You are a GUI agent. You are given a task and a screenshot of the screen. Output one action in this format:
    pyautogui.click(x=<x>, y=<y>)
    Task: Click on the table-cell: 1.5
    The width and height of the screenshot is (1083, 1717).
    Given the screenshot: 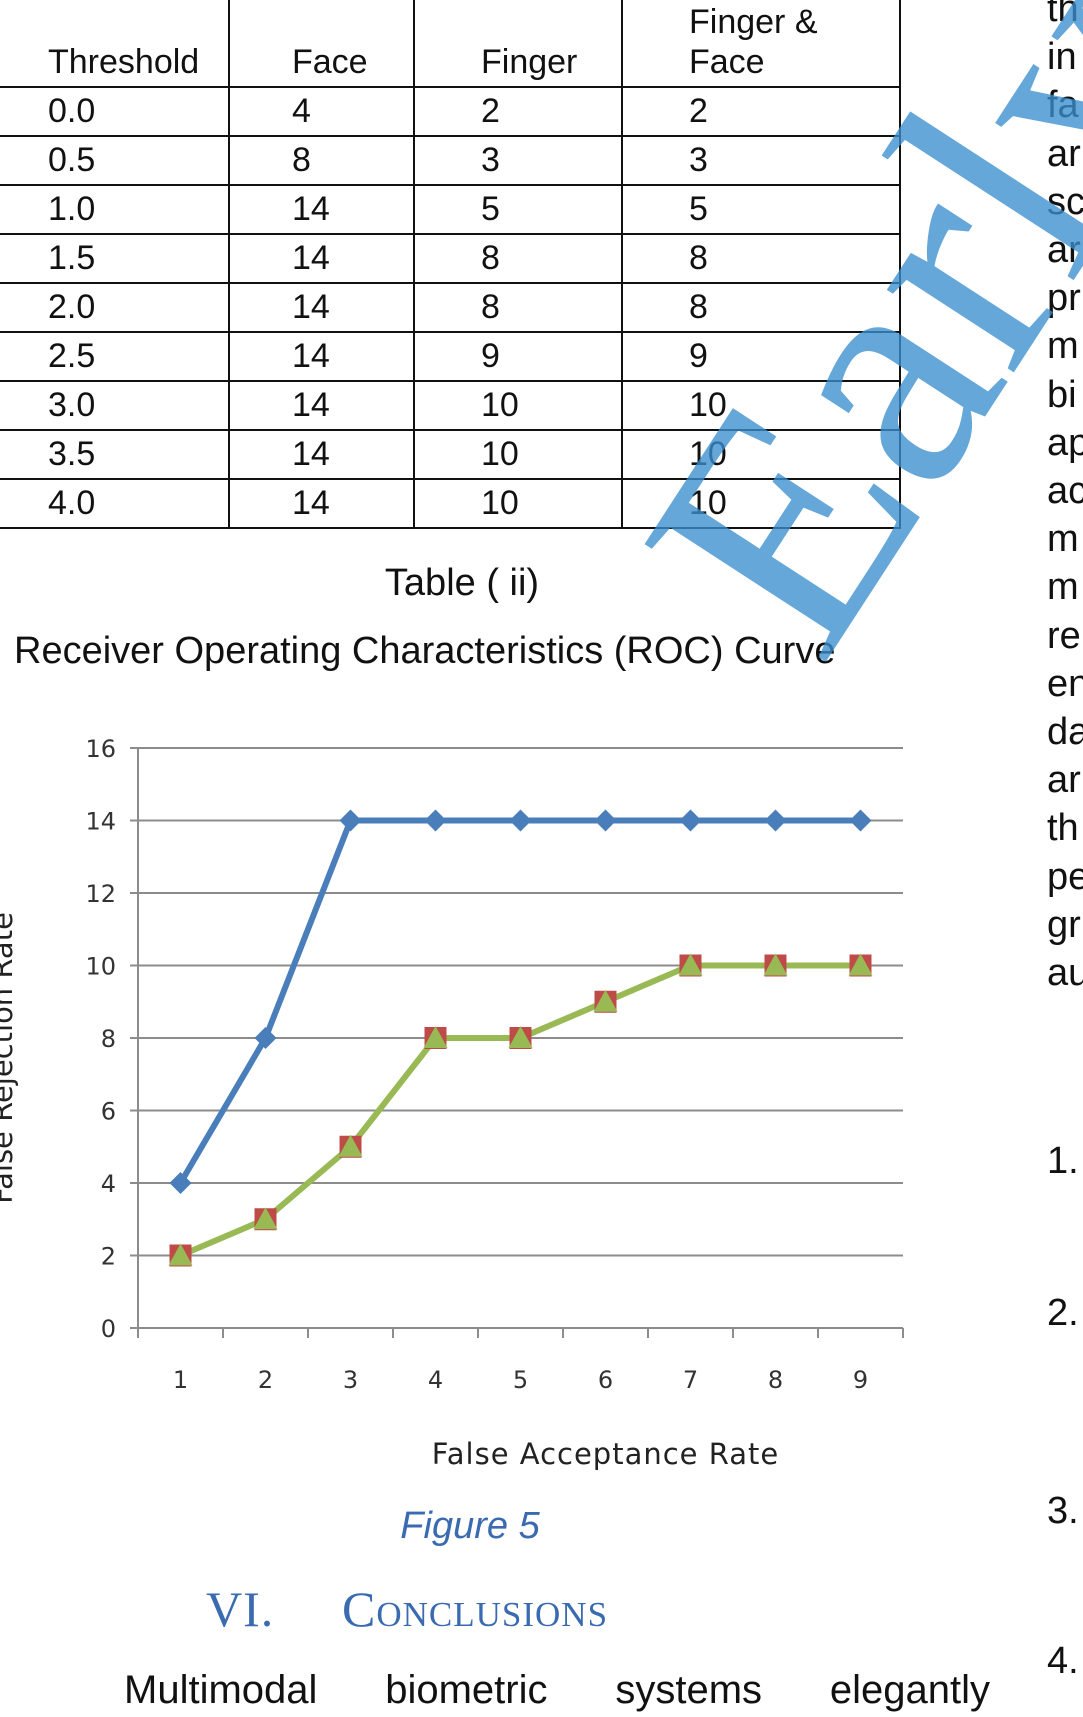 What is the action you would take?
    pyautogui.click(x=115, y=258)
    